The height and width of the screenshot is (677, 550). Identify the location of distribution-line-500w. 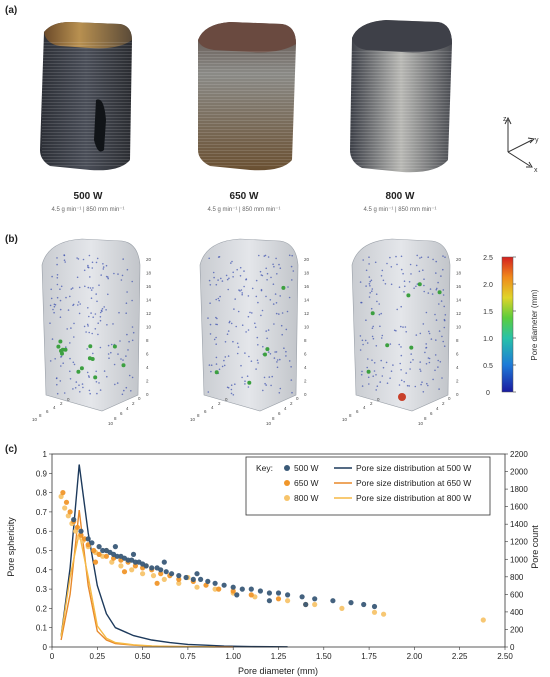
(174, 556).